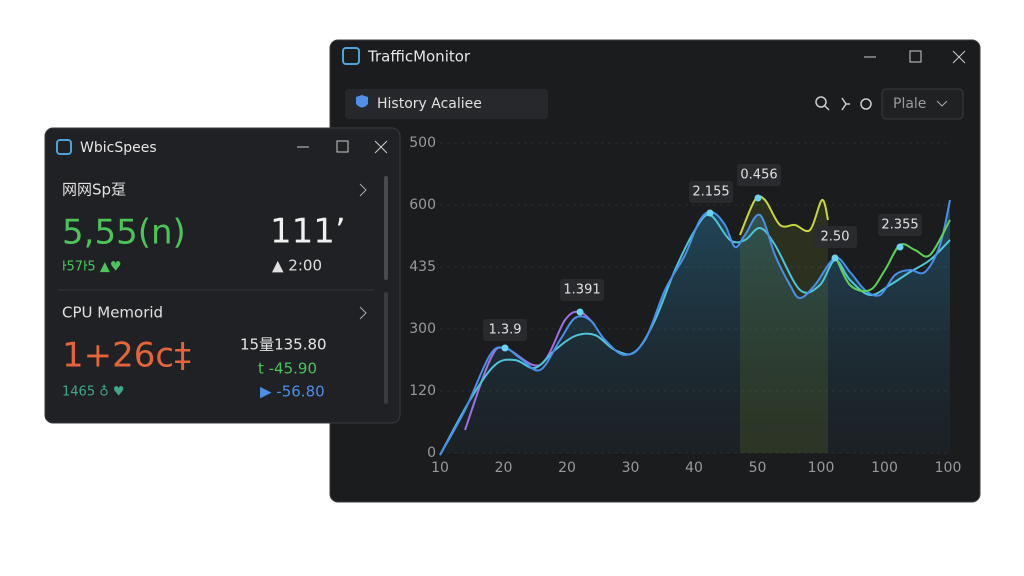 This screenshot has height=576, width=1024. I want to click on y-tick-label: 600, so click(422, 205).